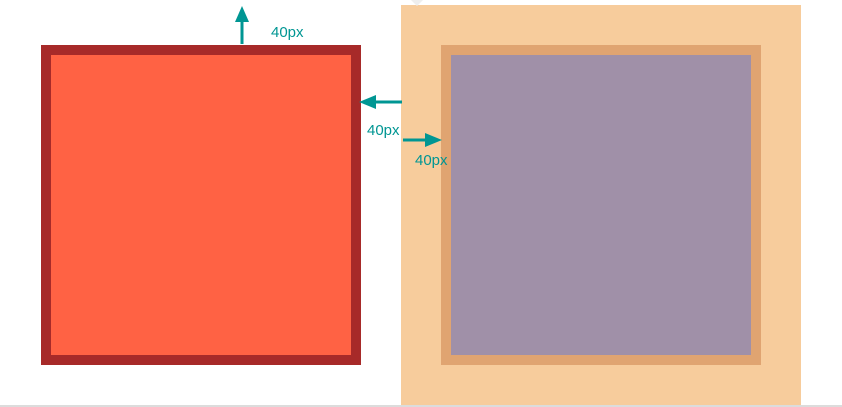  Describe the element at coordinates (383, 130) in the screenshot. I see `gap-margin-label: 40px` at that location.